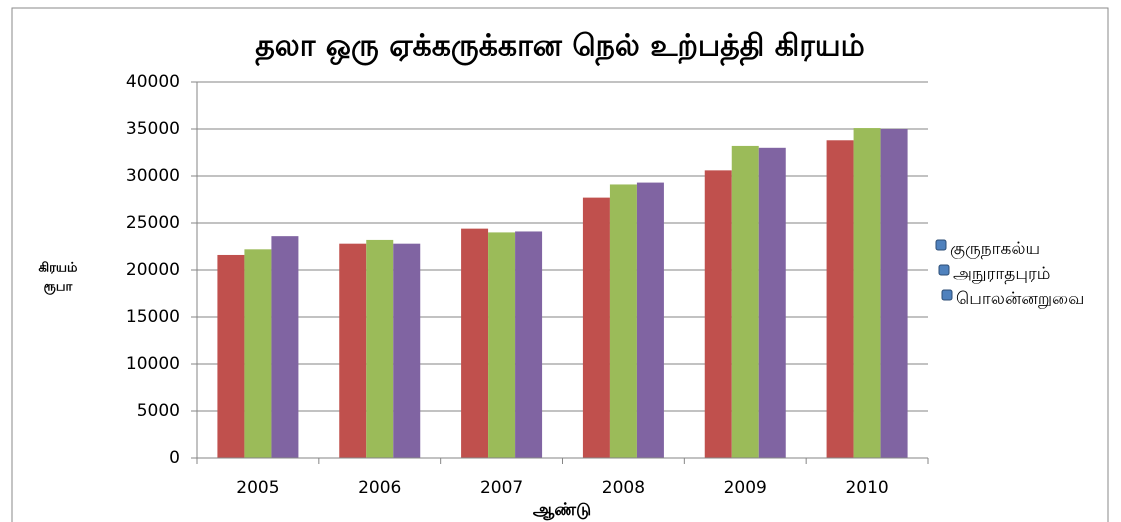  What do you see at coordinates (1020, 299) in the screenshot?
I see `legend-label: பொலன்னறுவை` at bounding box center [1020, 299].